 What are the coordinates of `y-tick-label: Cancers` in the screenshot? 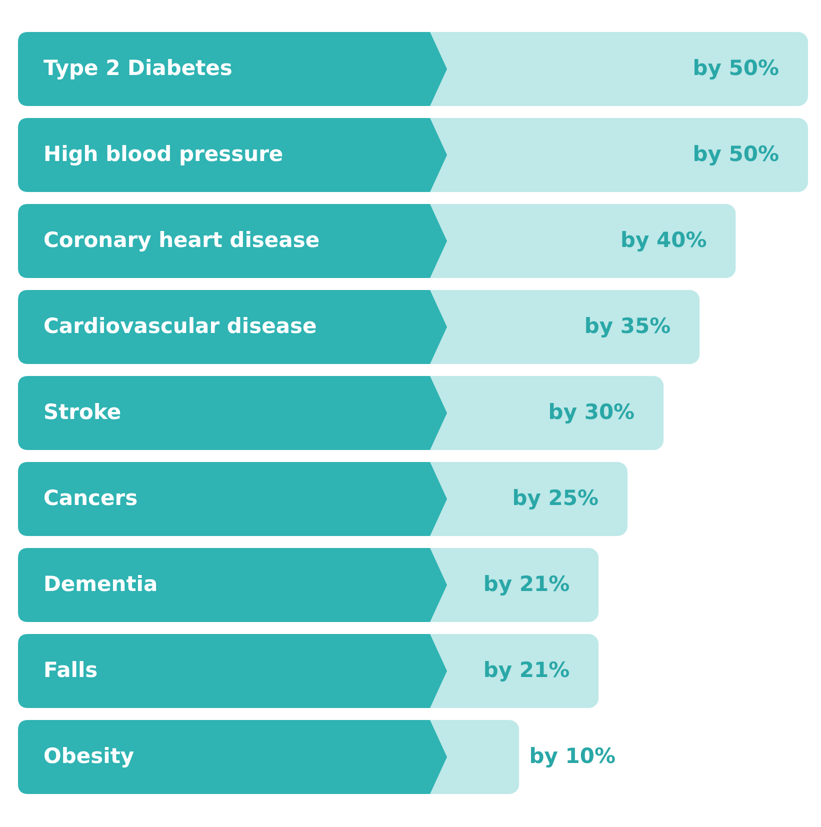 It's located at (91, 498).